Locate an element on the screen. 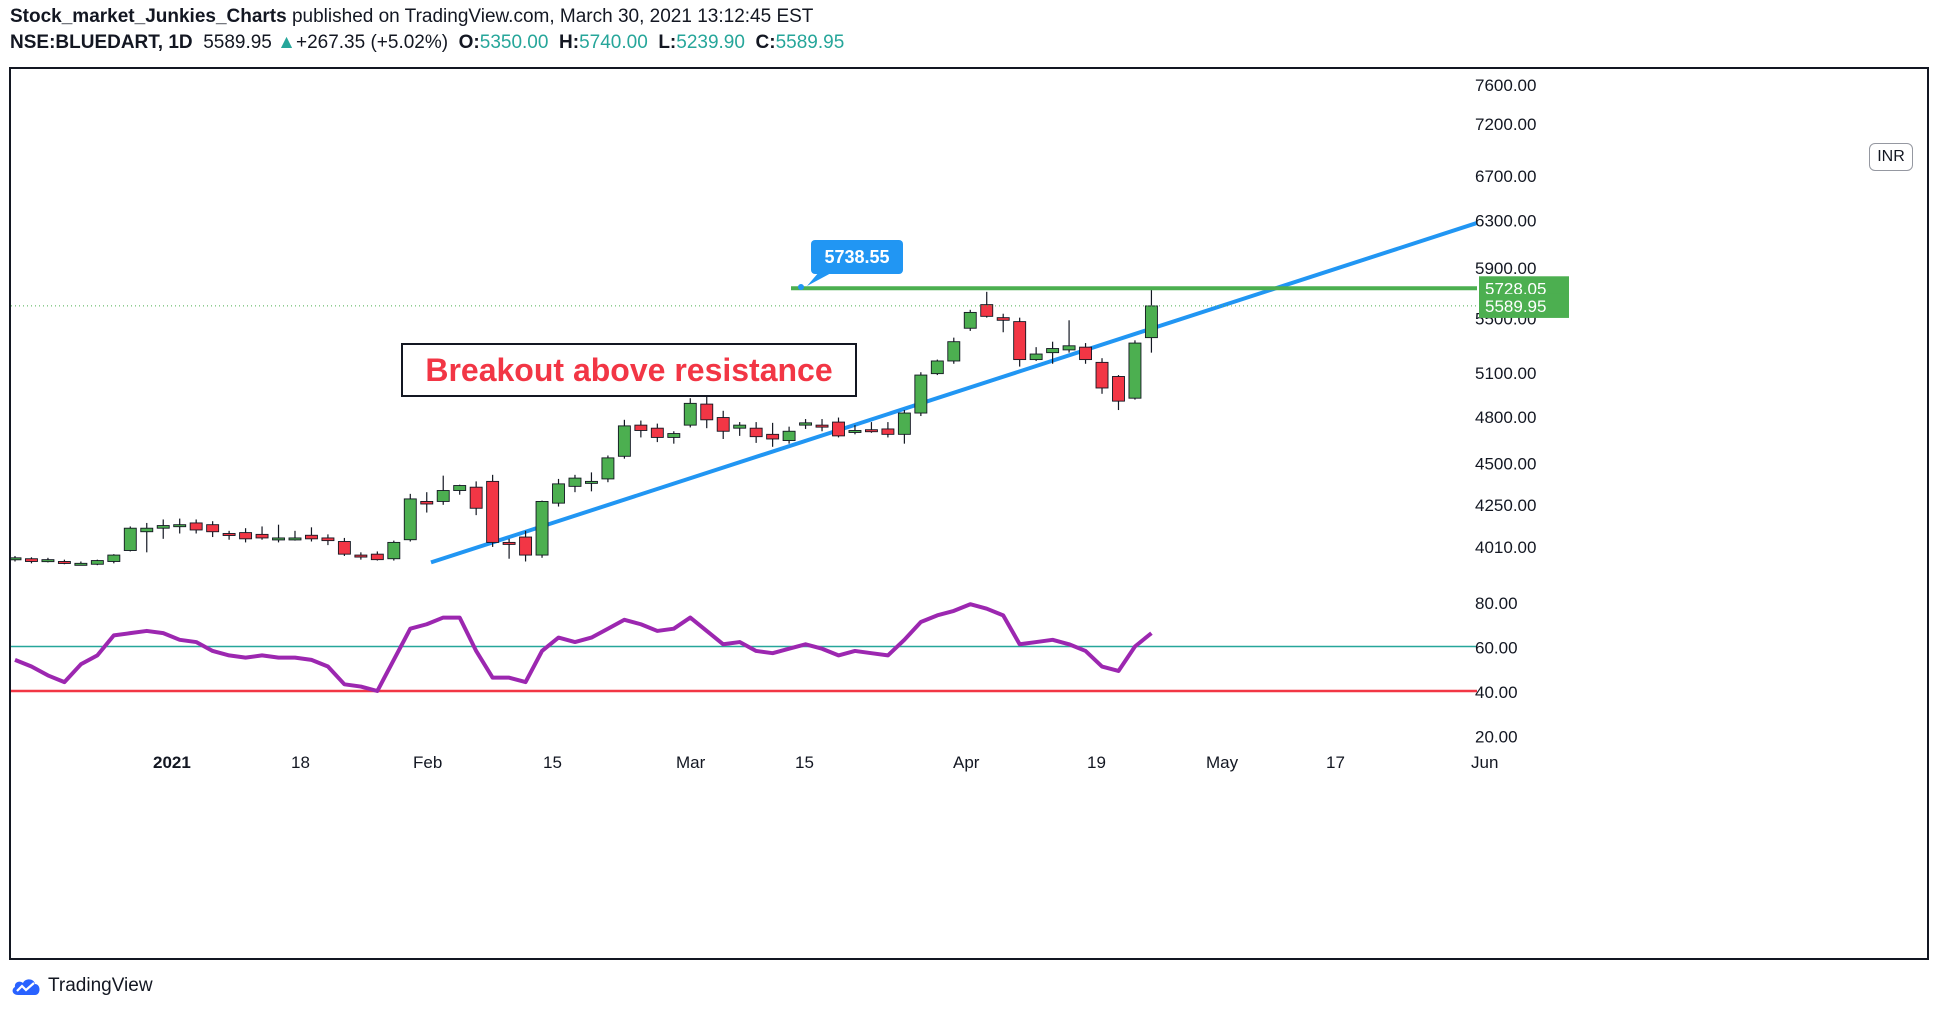 Image resolution: width=1939 pixels, height=1017 pixels. tradingview-brand: TradingView is located at coordinates (81, 986).